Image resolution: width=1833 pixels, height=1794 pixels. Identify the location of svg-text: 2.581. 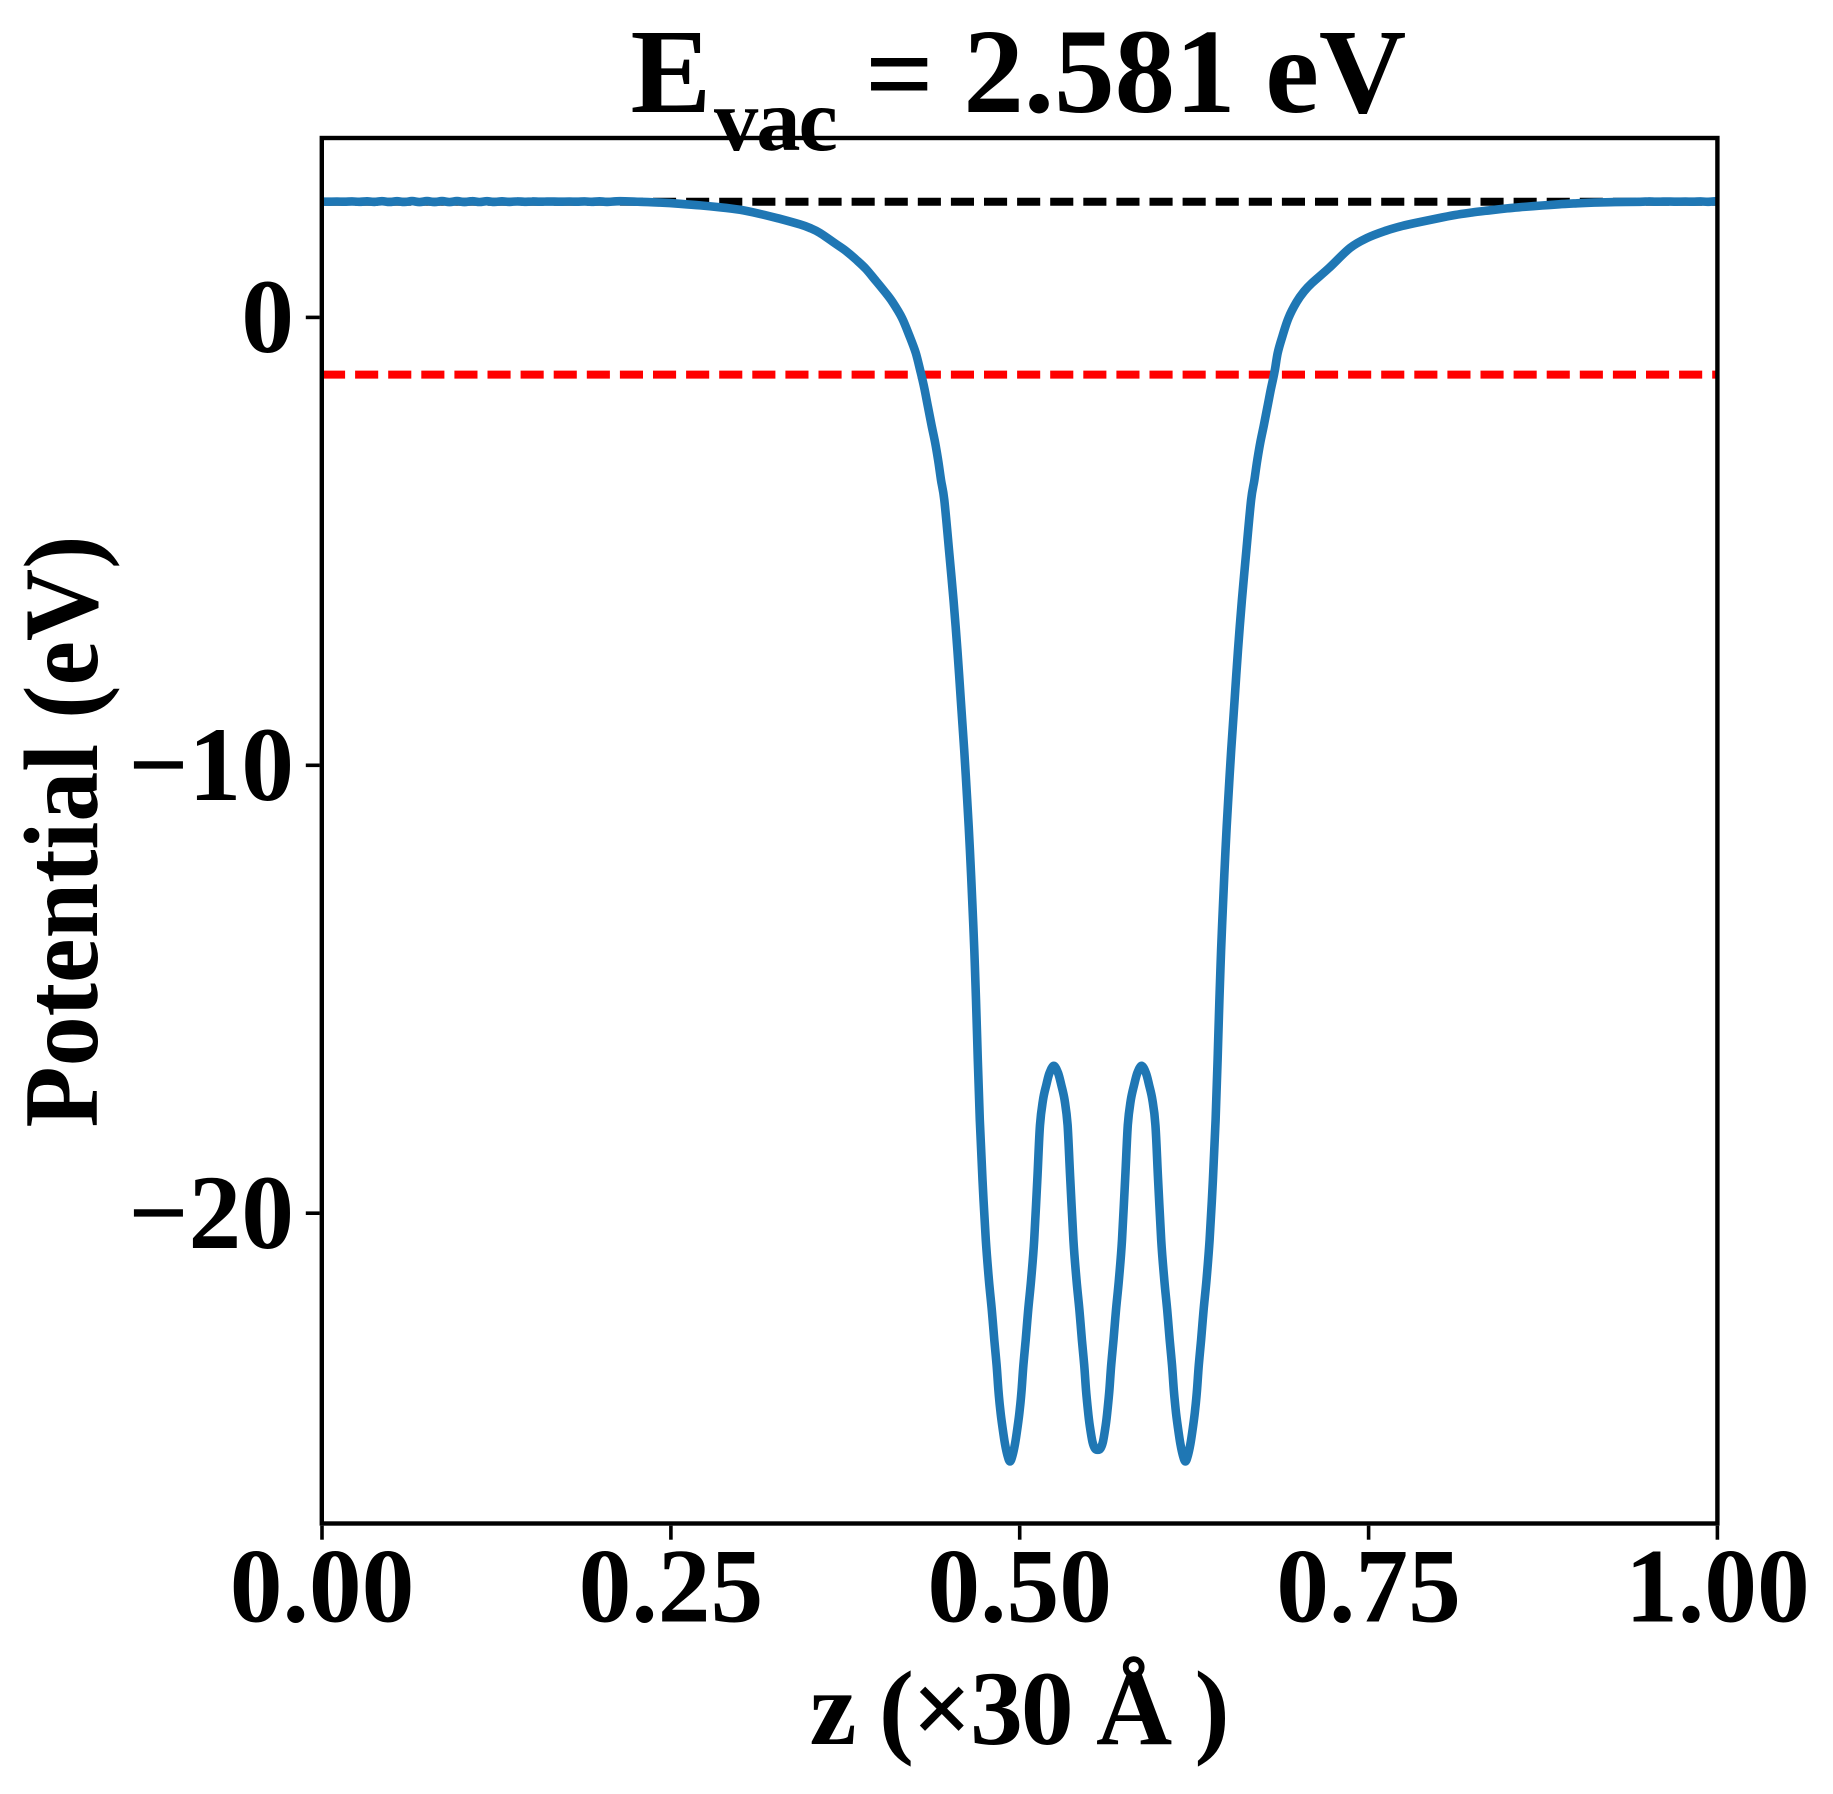
(1099, 72).